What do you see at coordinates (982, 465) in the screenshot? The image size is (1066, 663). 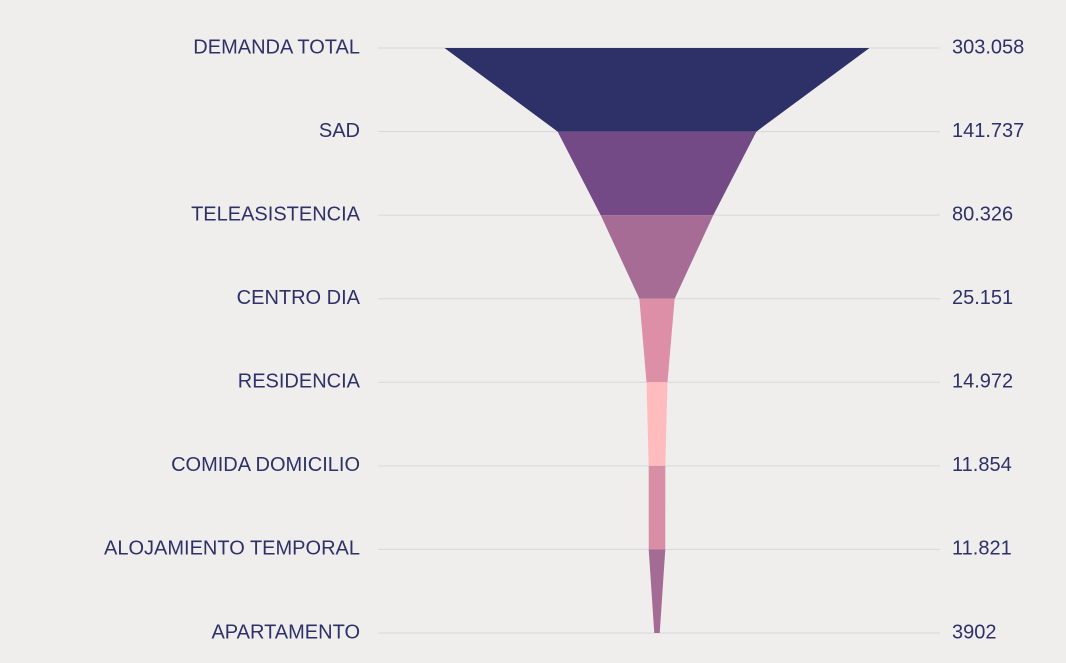 I see `value-label: 11.854` at bounding box center [982, 465].